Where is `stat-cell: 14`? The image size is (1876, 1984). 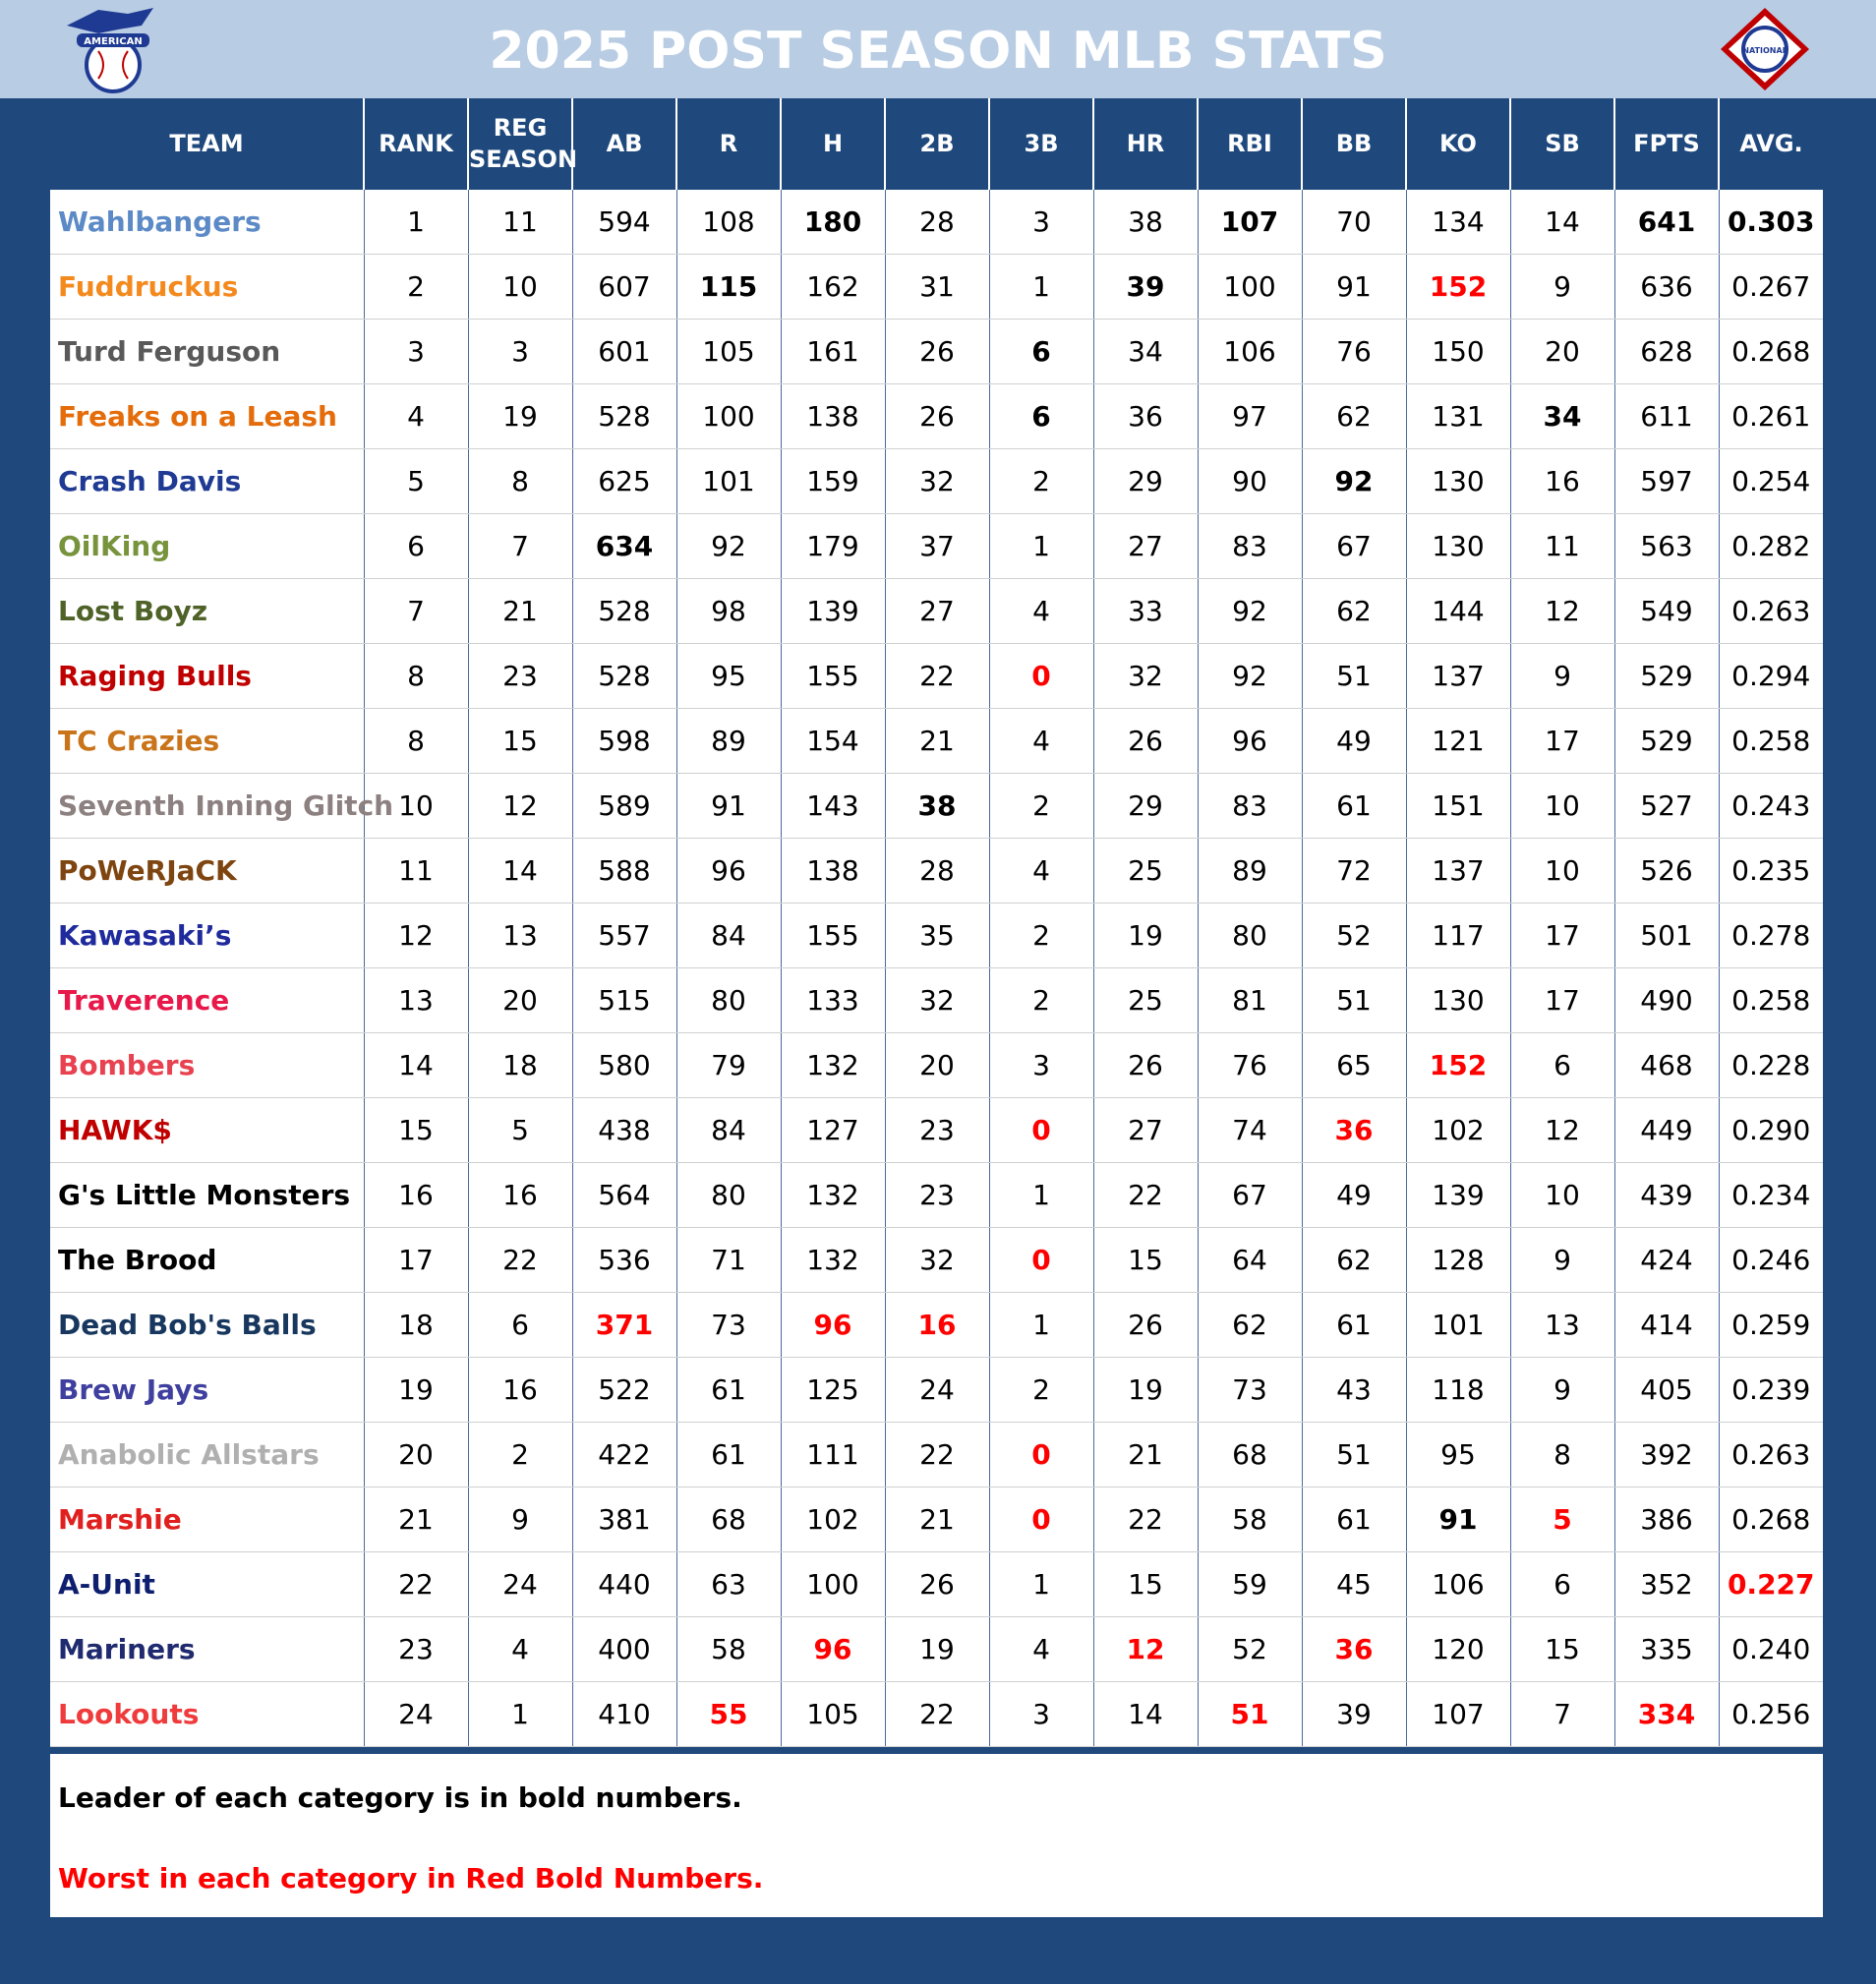
stat-cell: 14 is located at coordinates (1145, 1714).